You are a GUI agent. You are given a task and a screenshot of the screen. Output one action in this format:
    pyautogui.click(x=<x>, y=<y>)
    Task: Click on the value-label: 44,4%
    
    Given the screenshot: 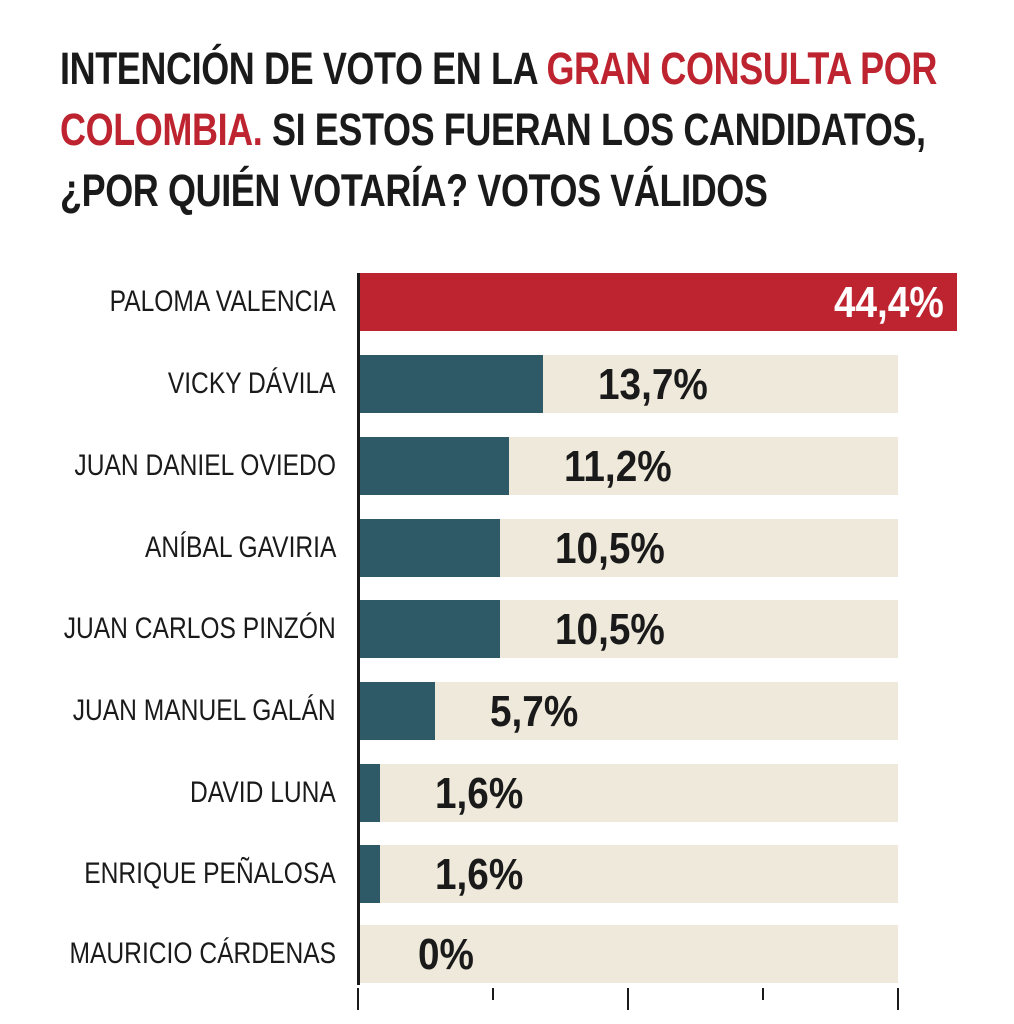 What is the action you would take?
    pyautogui.click(x=888, y=302)
    